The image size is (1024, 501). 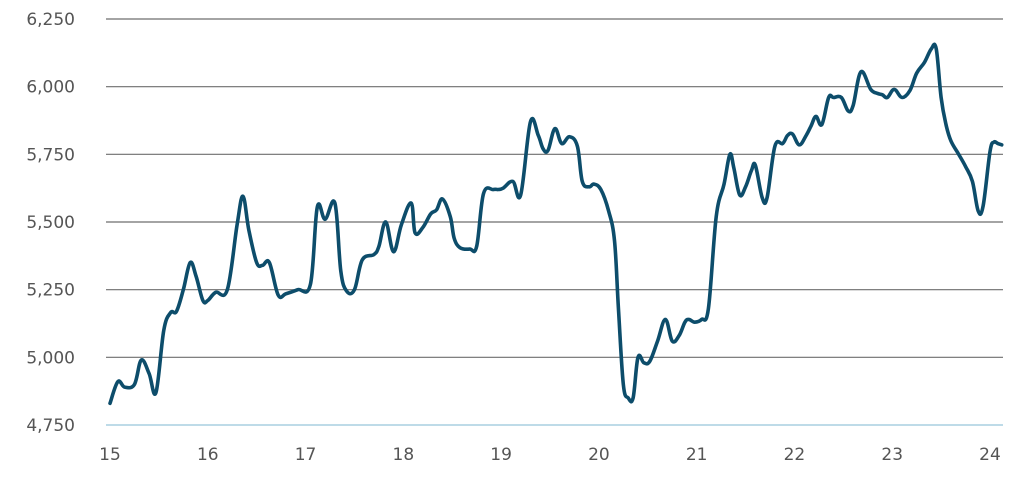 What do you see at coordinates (599, 455) in the screenshot?
I see `x-tick-label: 20` at bounding box center [599, 455].